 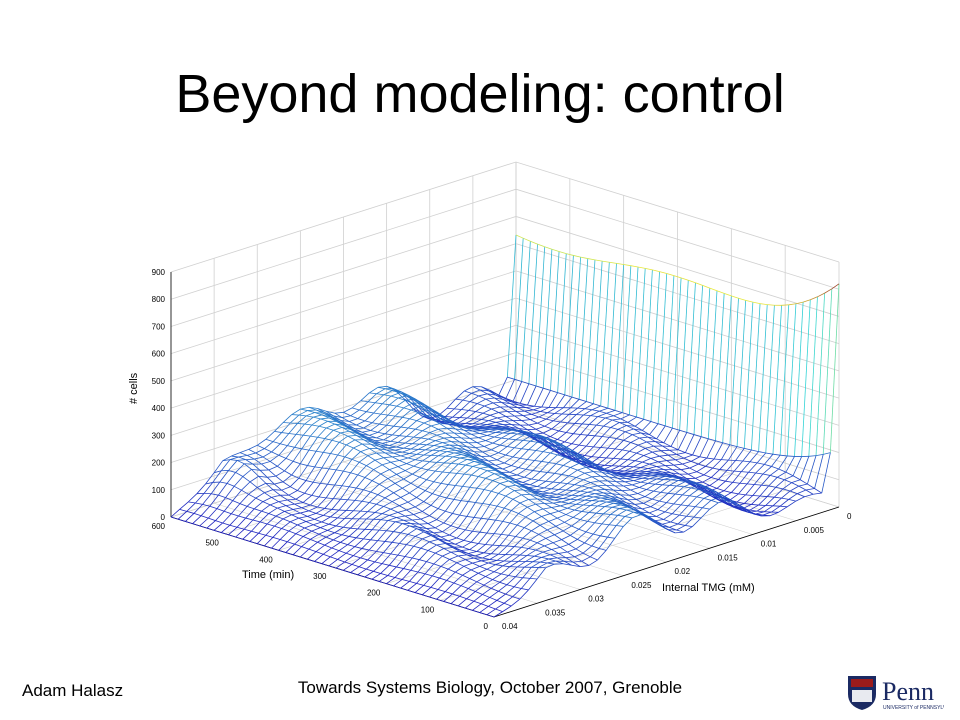 I want to click on z-tick-label: 900, so click(x=159, y=272).